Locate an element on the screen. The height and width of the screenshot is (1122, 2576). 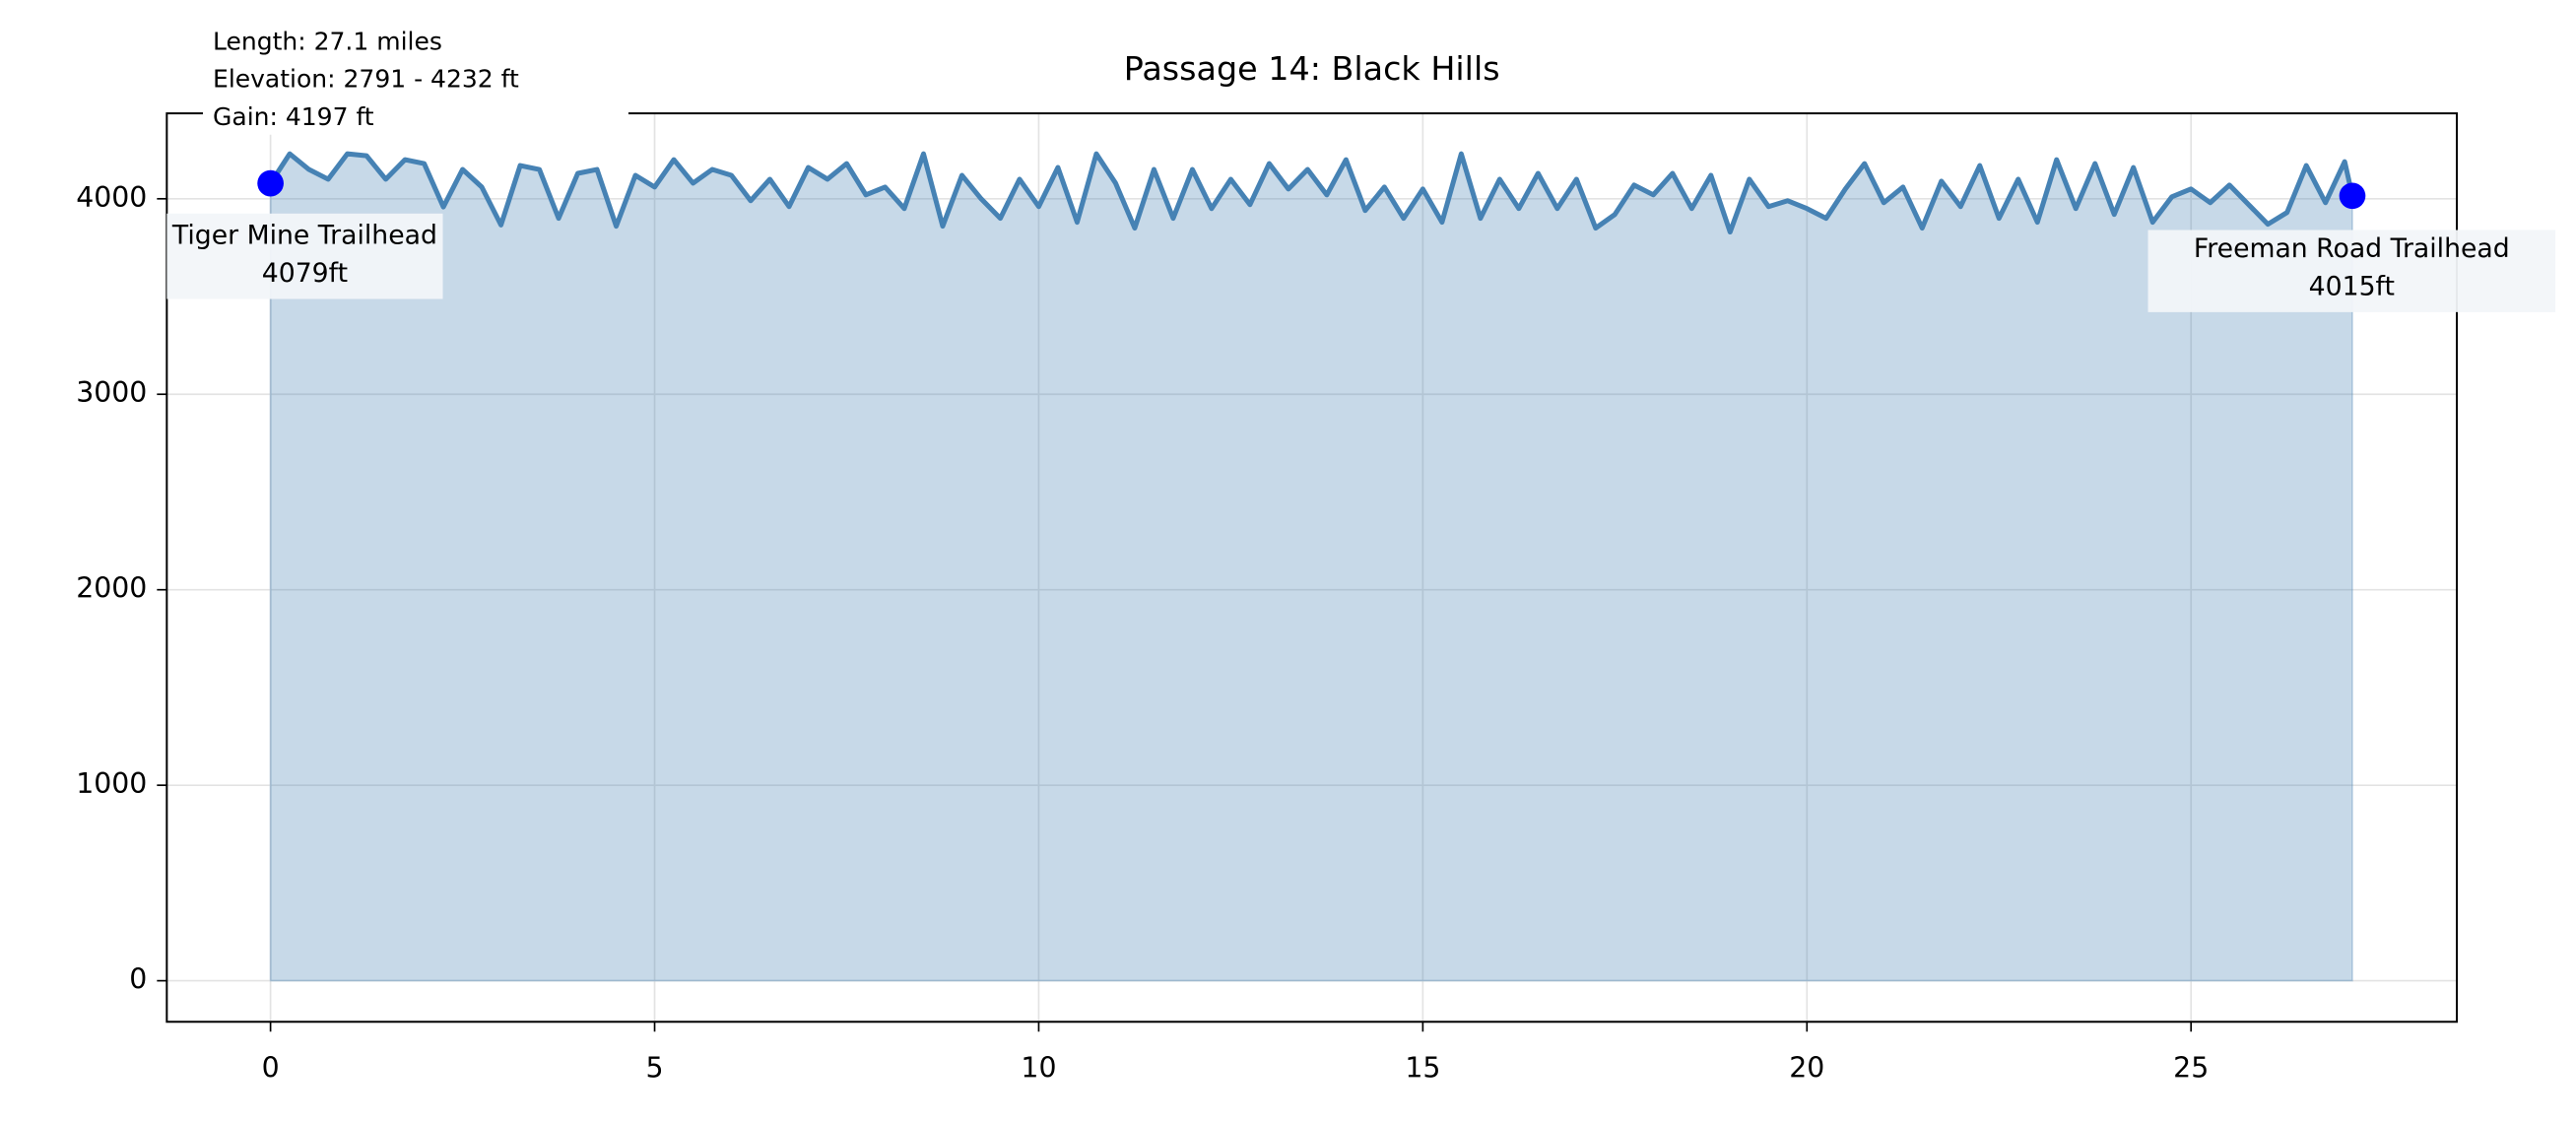
y-tick-label: 2000 is located at coordinates (112, 588).